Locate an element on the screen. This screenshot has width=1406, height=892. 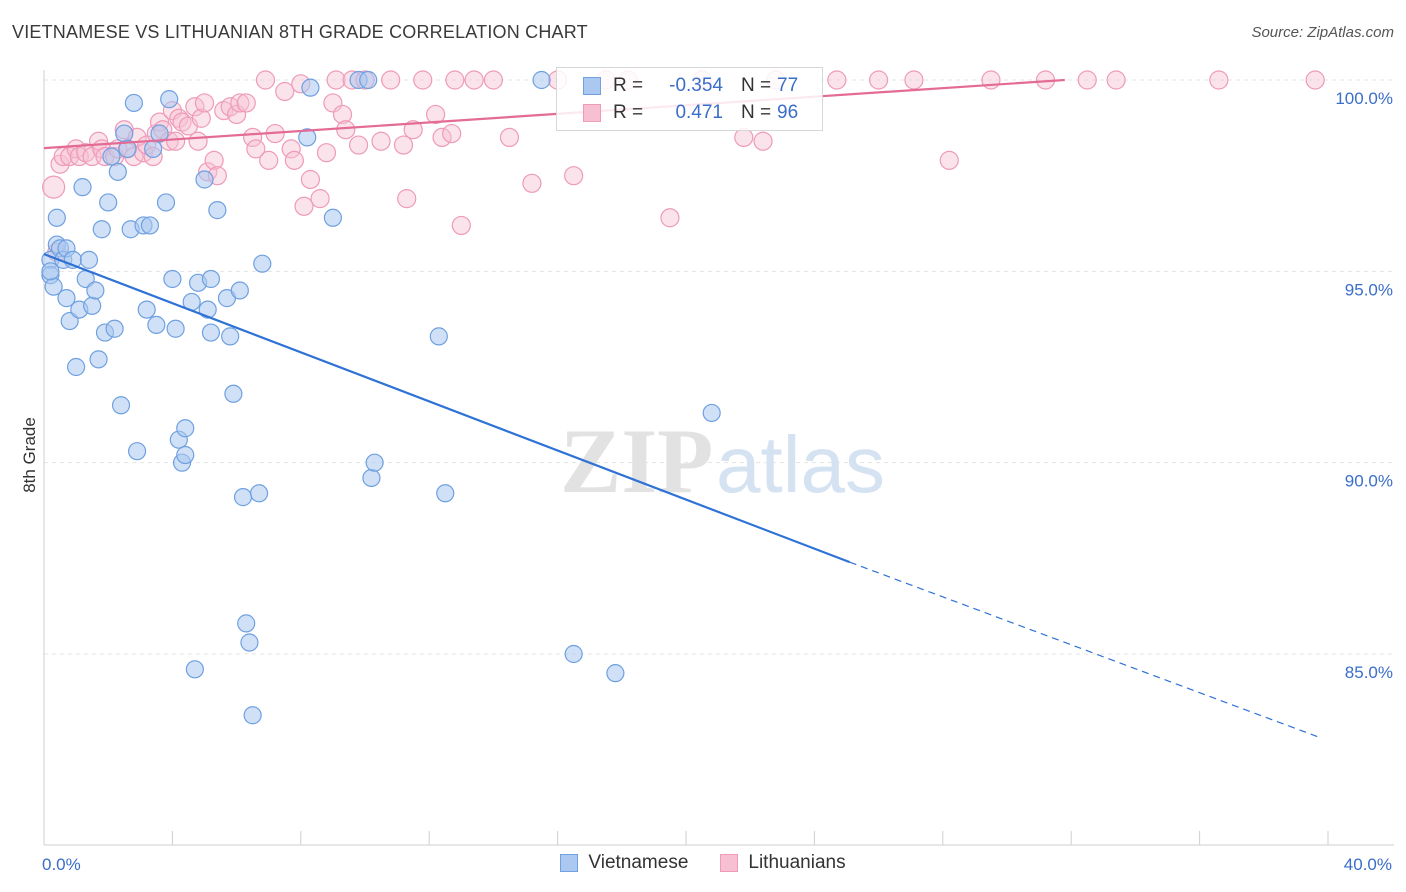
lithuanian-trend-line is located at coordinates (554, 114).